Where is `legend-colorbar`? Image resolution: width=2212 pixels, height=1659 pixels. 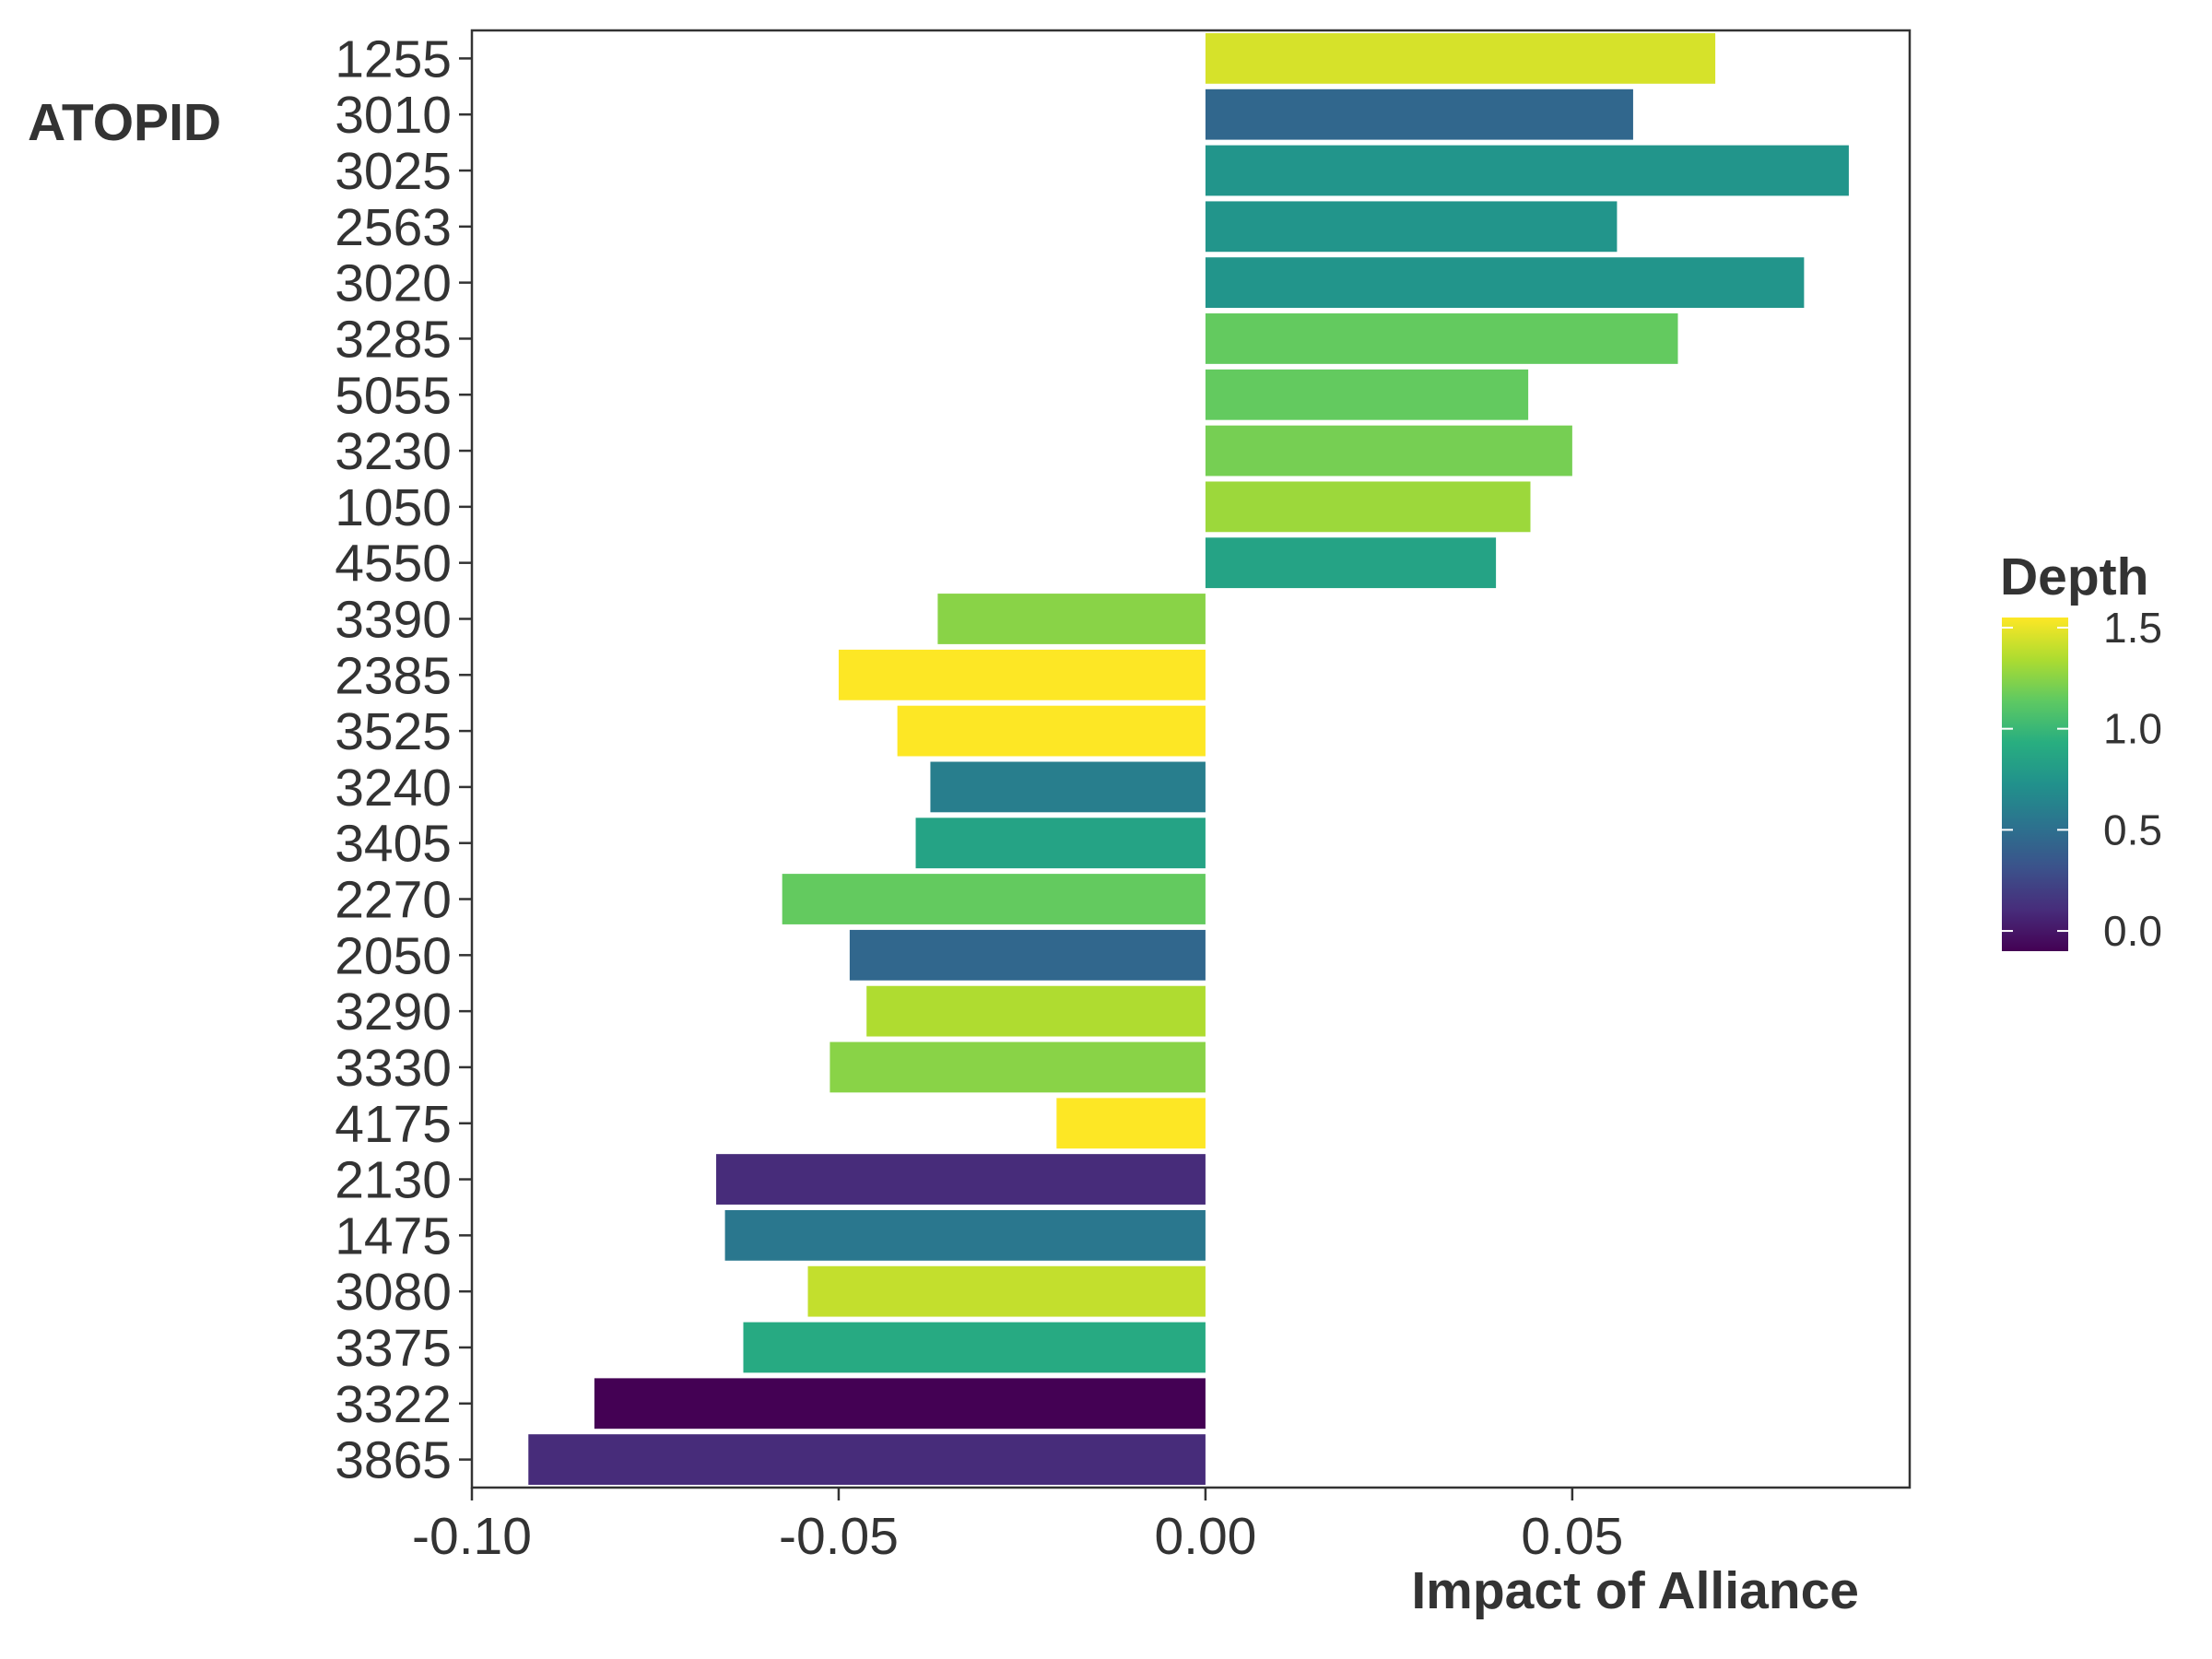
legend-colorbar is located at coordinates (2035, 784).